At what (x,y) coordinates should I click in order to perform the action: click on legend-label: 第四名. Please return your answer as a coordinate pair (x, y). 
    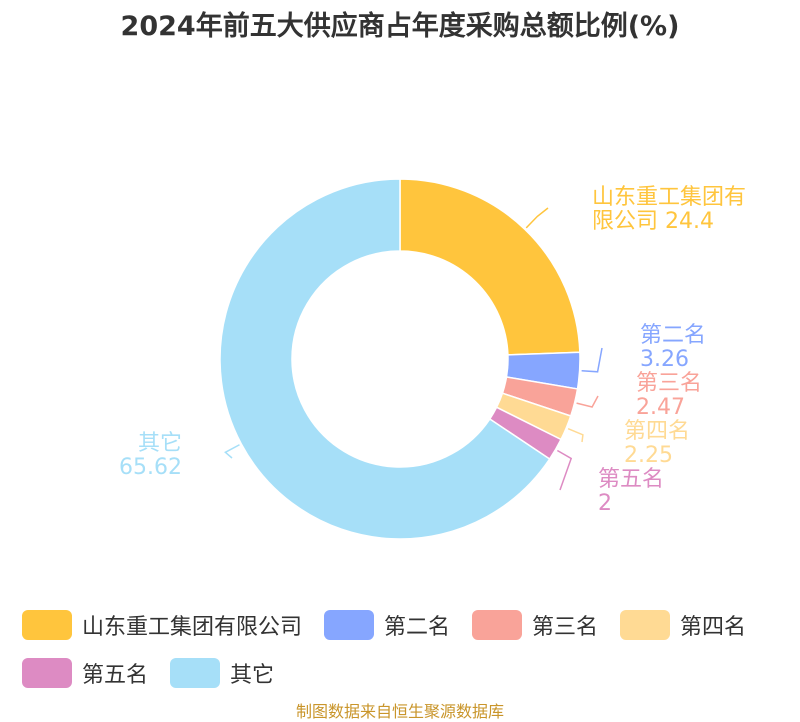
    Looking at the image, I should click on (713, 627).